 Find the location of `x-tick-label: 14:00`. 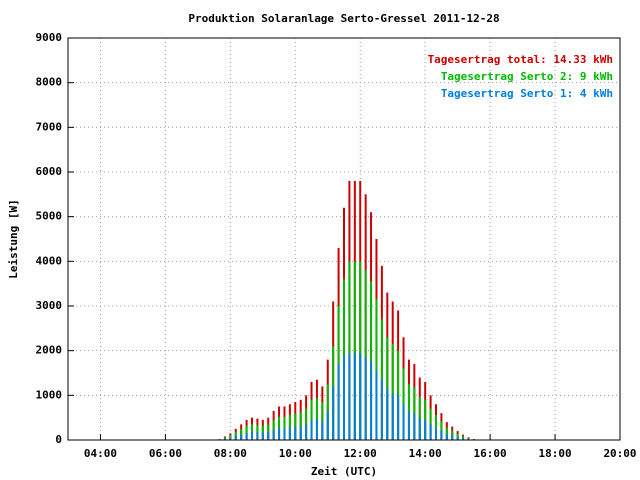

x-tick-label: 14:00 is located at coordinates (425, 453).